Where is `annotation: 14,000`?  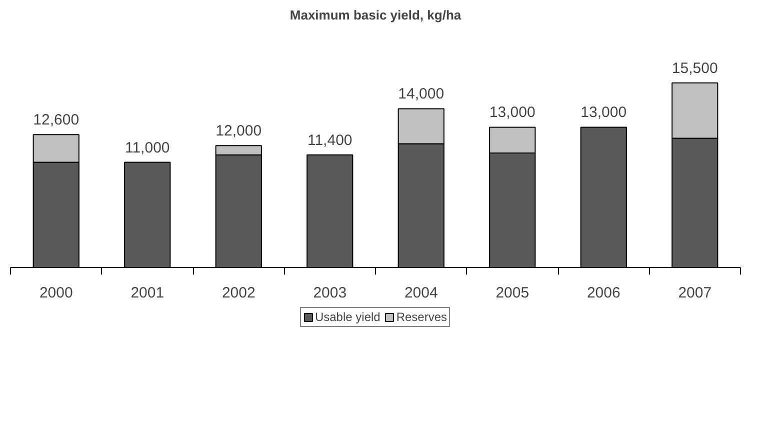 annotation: 14,000 is located at coordinates (421, 94).